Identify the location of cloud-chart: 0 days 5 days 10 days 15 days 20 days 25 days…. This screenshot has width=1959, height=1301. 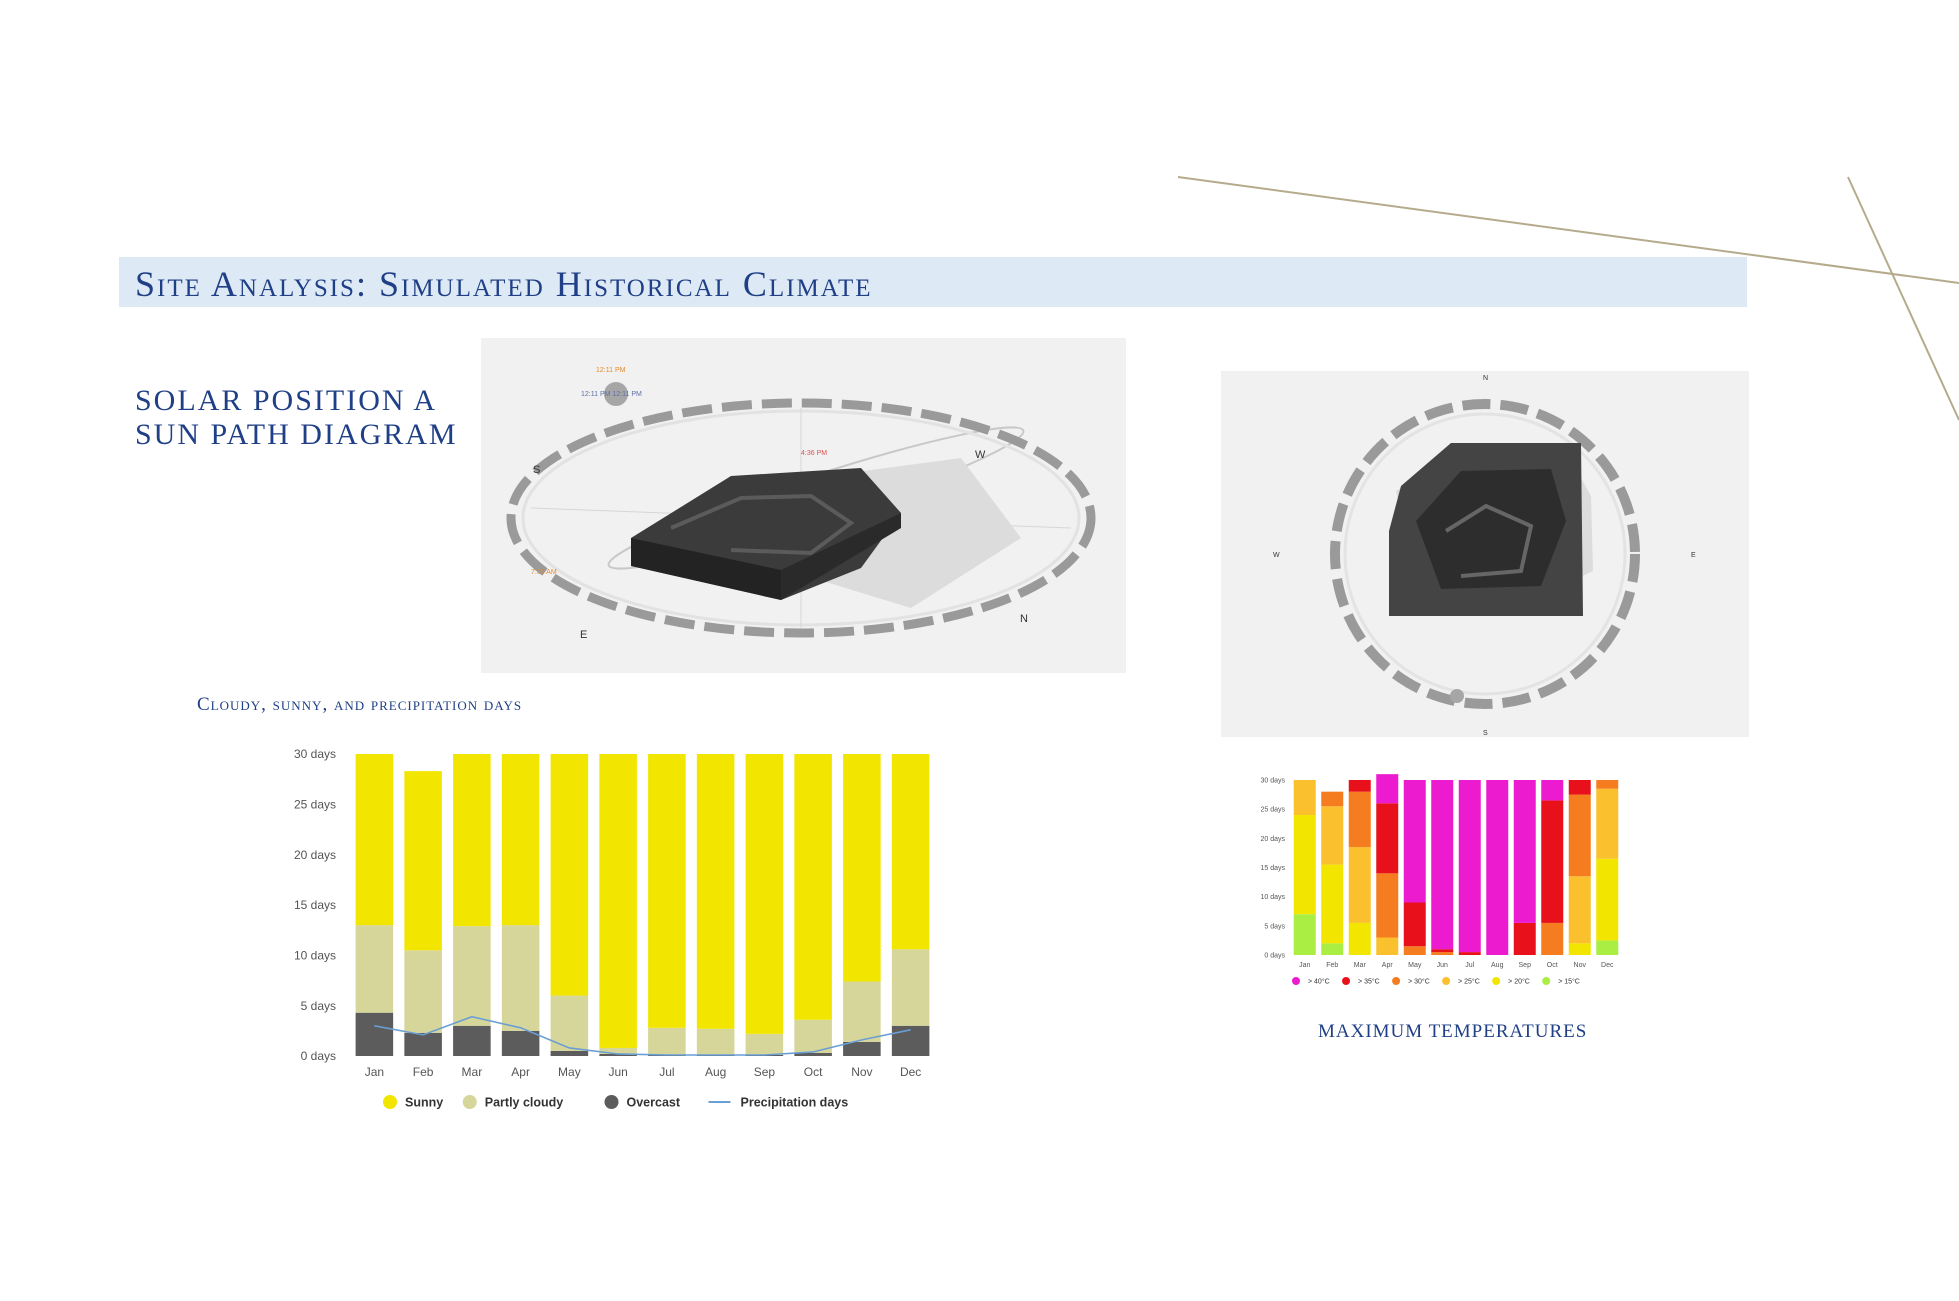
(612, 928).